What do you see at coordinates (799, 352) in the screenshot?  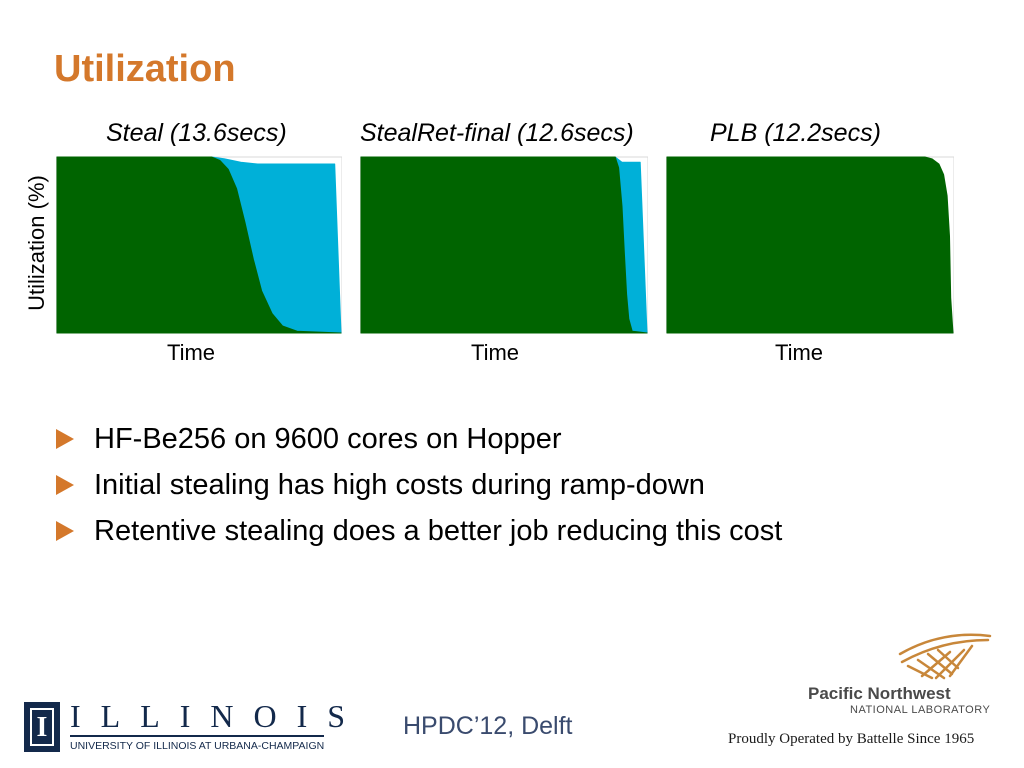 I see `x-axis-label-plb: Time` at bounding box center [799, 352].